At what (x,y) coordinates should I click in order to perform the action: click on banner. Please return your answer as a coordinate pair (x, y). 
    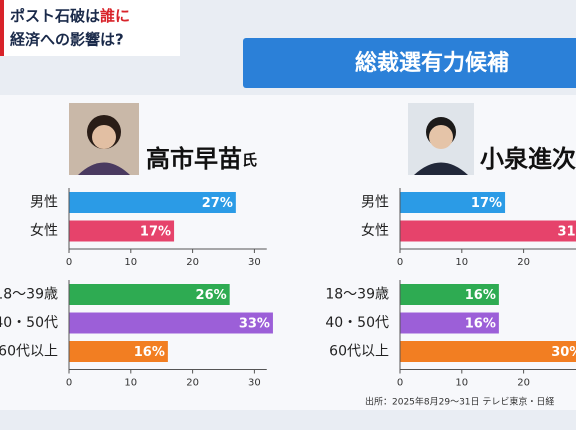
    Looking at the image, I should click on (409, 63).